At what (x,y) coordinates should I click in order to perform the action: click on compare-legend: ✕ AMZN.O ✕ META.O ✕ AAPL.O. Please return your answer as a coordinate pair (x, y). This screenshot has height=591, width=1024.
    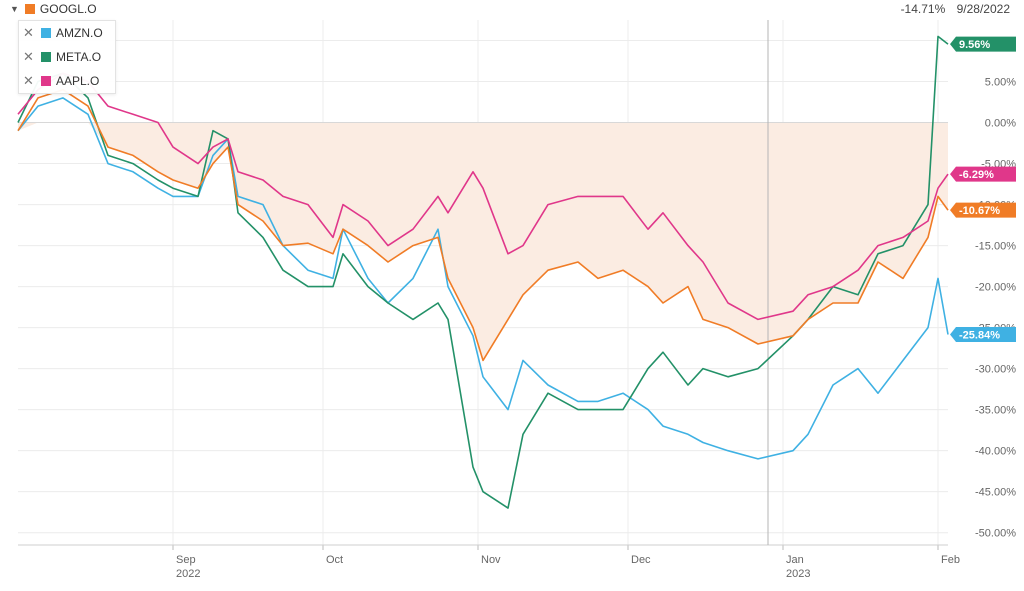
    Looking at the image, I should click on (67, 57).